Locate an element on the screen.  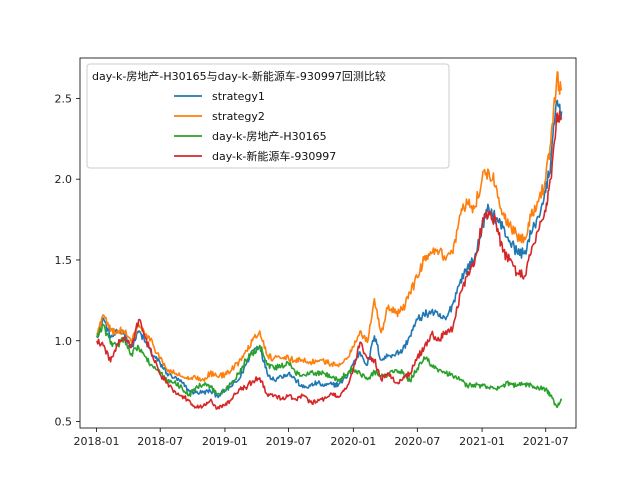
y-tick-label: 0.5 is located at coordinates (64, 422).